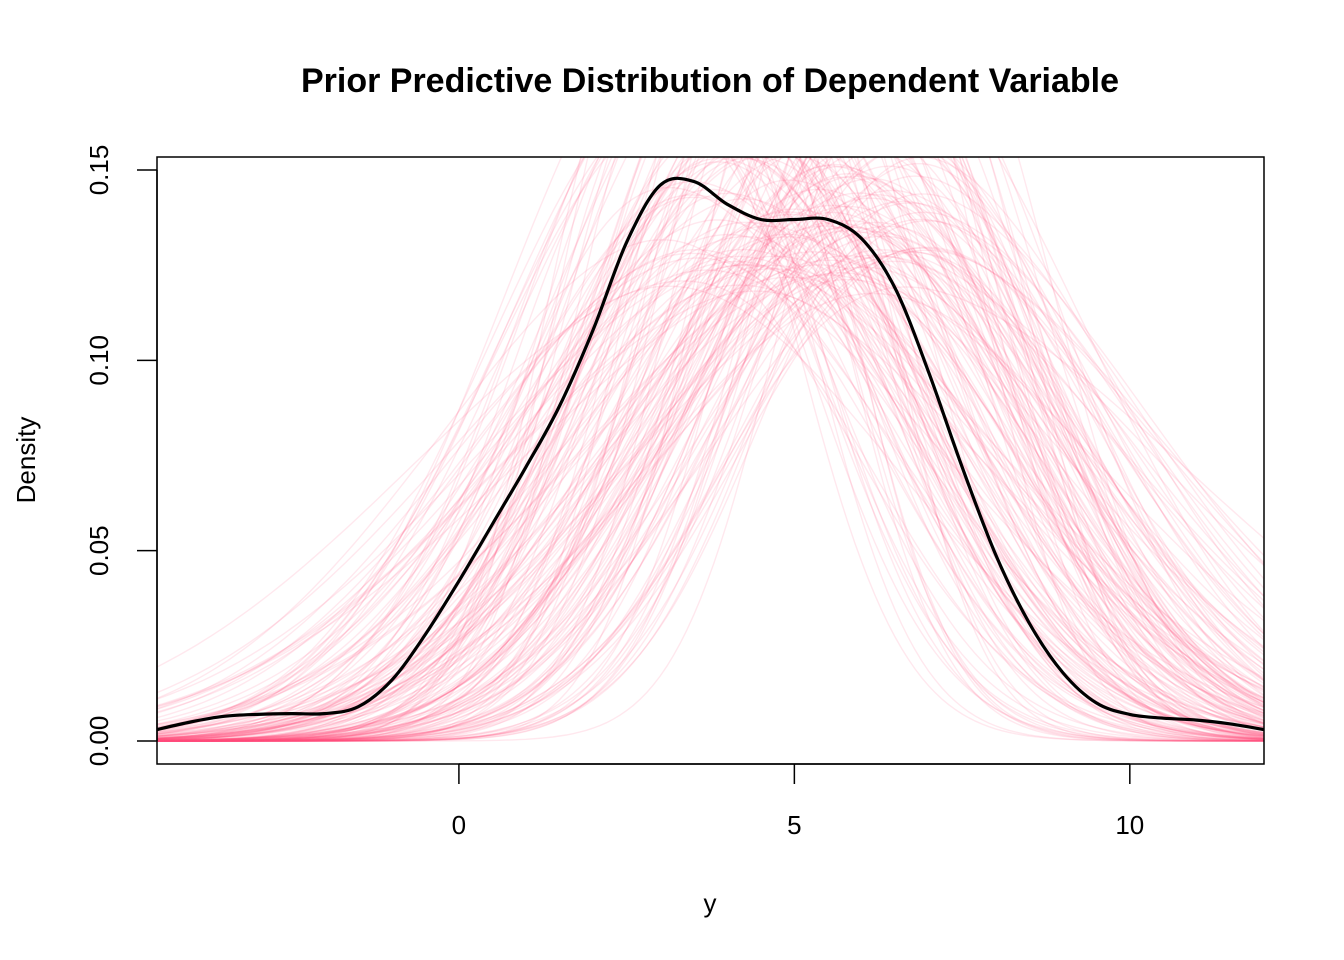  I want to click on y-tick-label: 0.05, so click(99, 550).